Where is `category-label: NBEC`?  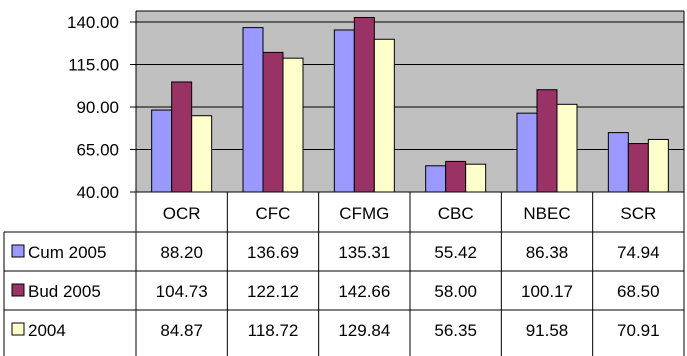 category-label: NBEC is located at coordinates (546, 213).